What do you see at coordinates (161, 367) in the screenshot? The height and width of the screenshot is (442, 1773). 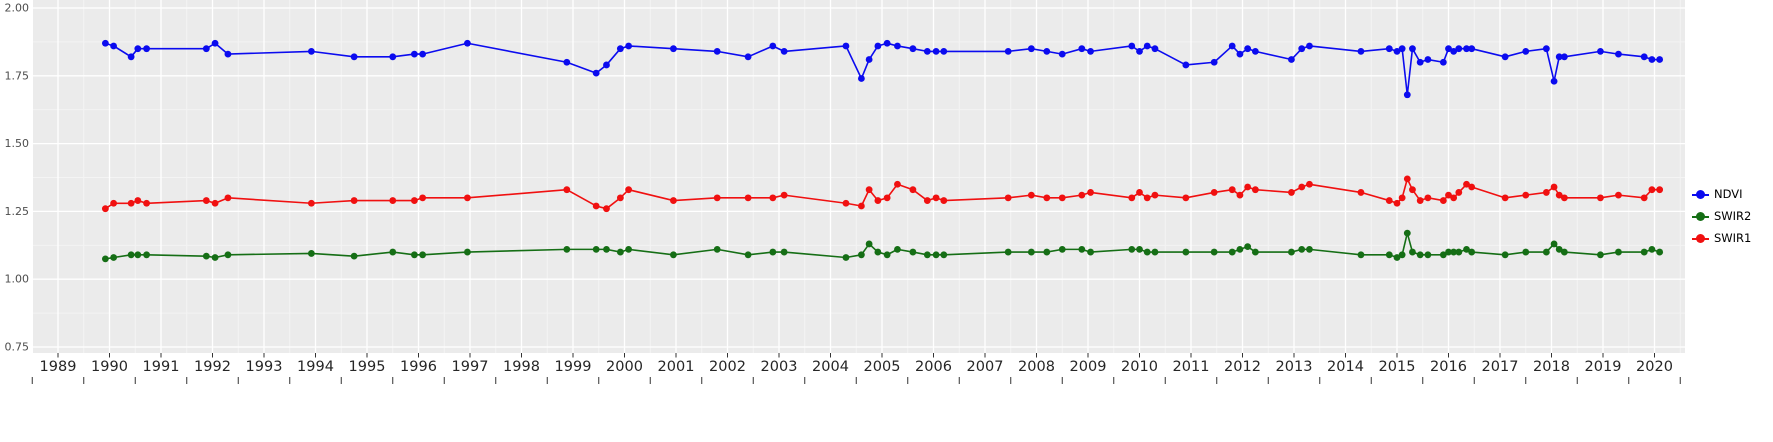 I see `svg-text: 1991` at bounding box center [161, 367].